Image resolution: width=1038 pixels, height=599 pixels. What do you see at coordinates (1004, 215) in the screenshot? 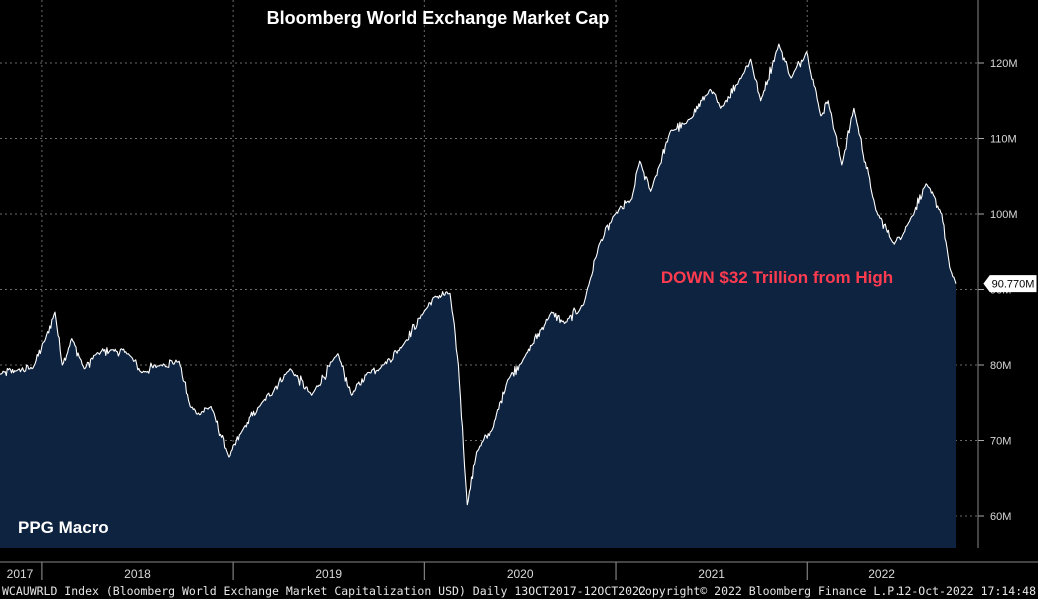
I see `y-tick-label: 100M` at bounding box center [1004, 215].